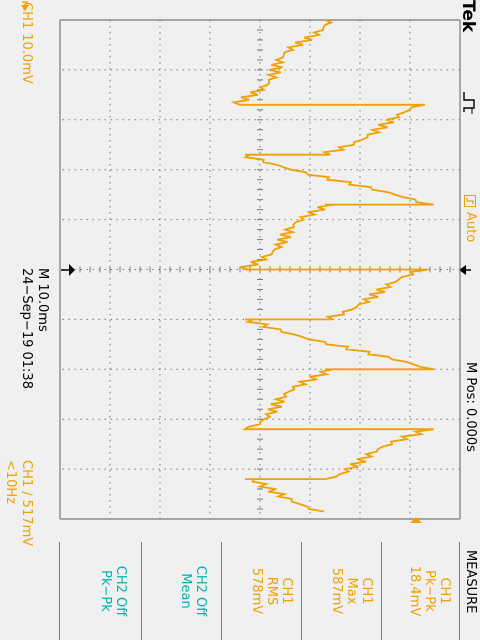  Describe the element at coordinates (26, 43) in the screenshot. I see `channel-scale: CH1 10.0mV` at that location.